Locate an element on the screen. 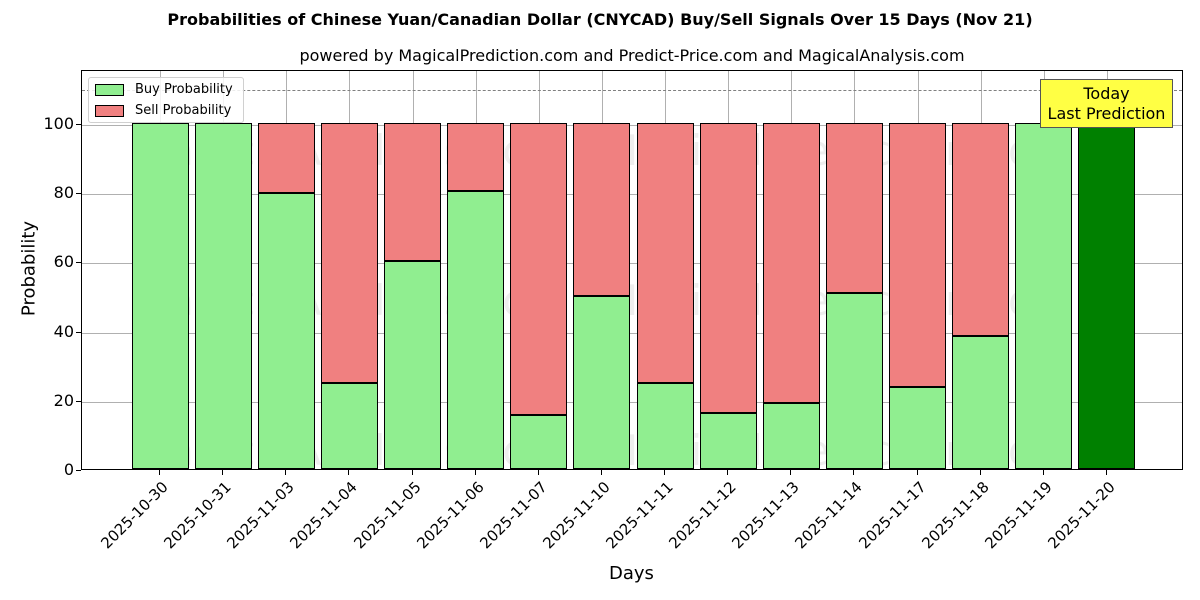  legend: Buy Probability Sell Probability is located at coordinates (166, 100).